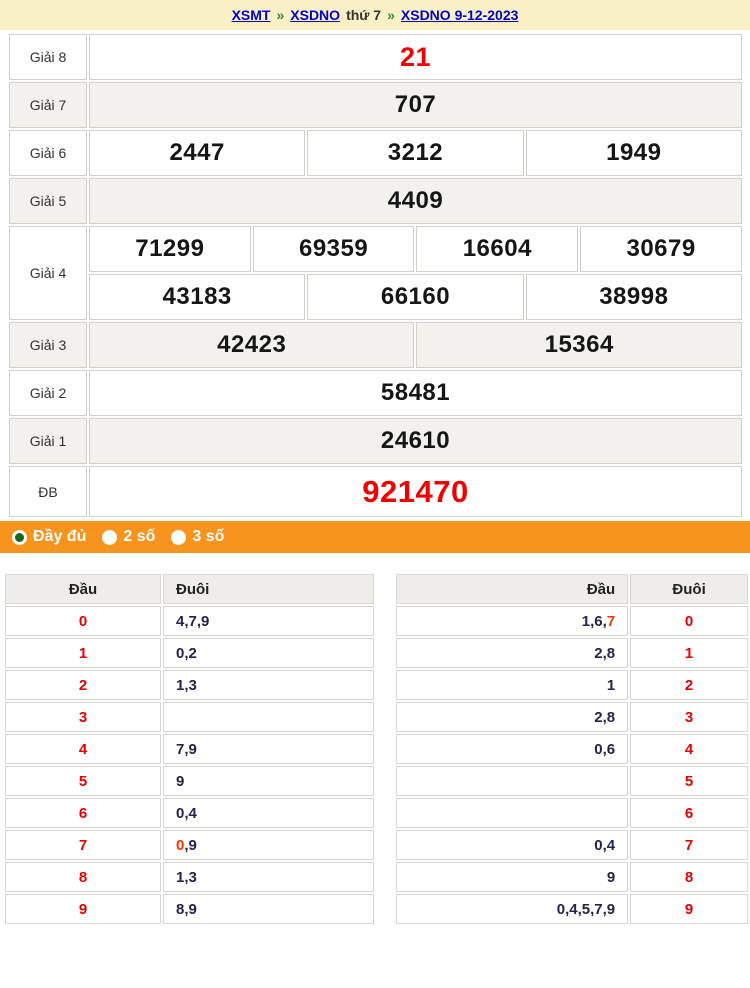  I want to click on head-digit-cell: 2, so click(83, 685).